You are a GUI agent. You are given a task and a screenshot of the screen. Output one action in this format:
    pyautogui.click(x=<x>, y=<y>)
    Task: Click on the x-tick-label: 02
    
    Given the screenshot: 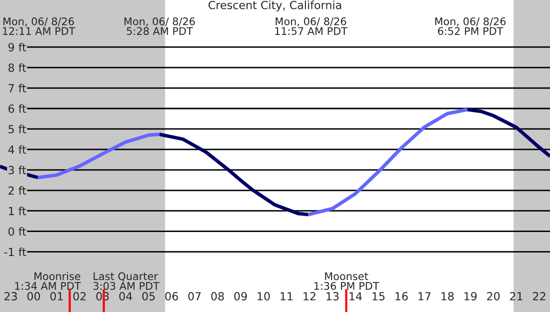 What is the action you would take?
    pyautogui.click(x=79, y=296)
    